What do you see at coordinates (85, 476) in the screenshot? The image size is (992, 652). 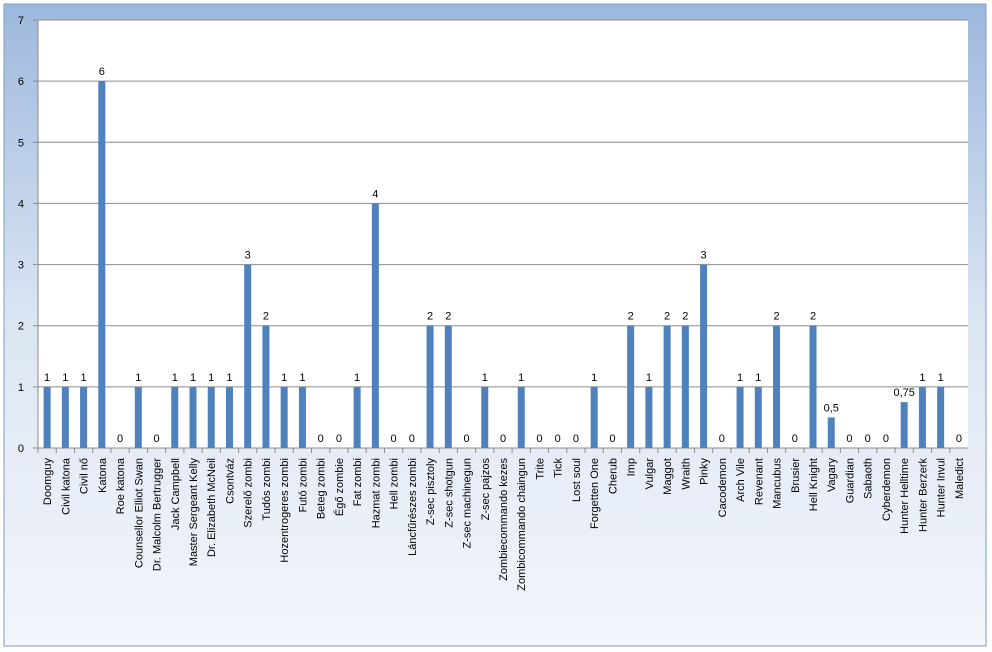 I see `x-tick-label: Civil nő` at bounding box center [85, 476].